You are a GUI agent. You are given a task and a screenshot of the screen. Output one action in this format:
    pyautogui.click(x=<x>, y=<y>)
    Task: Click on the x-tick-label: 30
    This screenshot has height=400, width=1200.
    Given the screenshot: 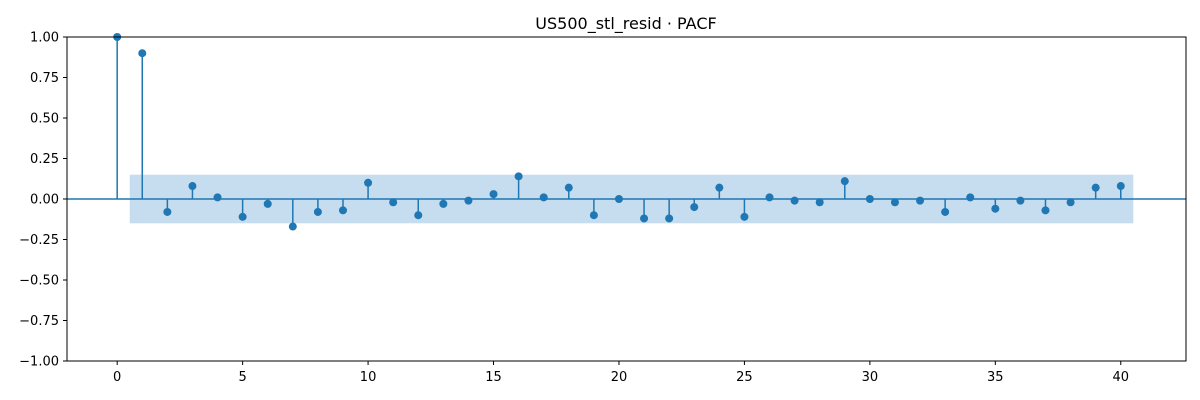 What is the action you would take?
    pyautogui.click(x=870, y=377)
    